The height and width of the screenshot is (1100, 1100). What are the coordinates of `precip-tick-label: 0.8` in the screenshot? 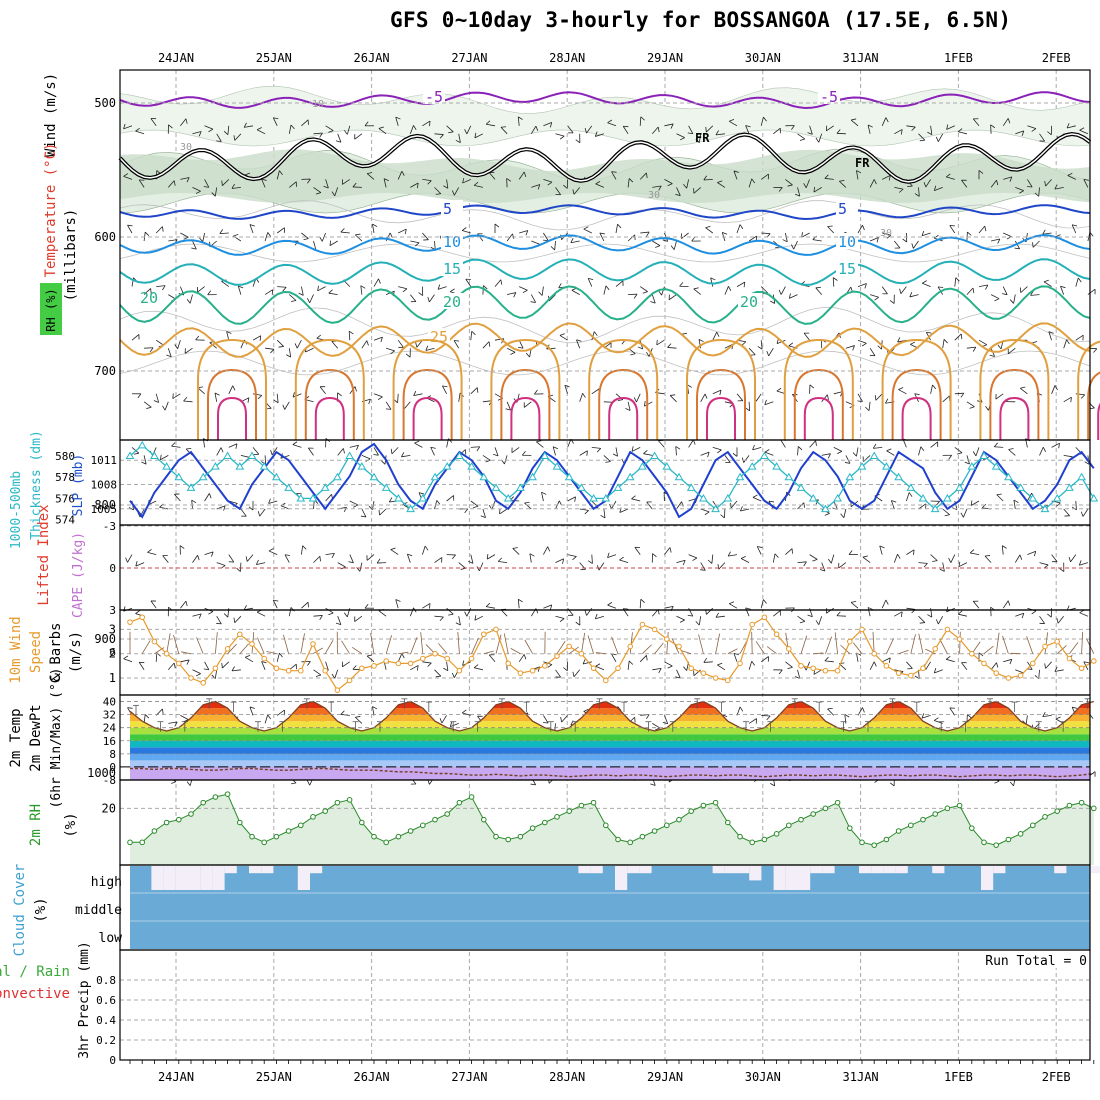 It's located at (106, 980).